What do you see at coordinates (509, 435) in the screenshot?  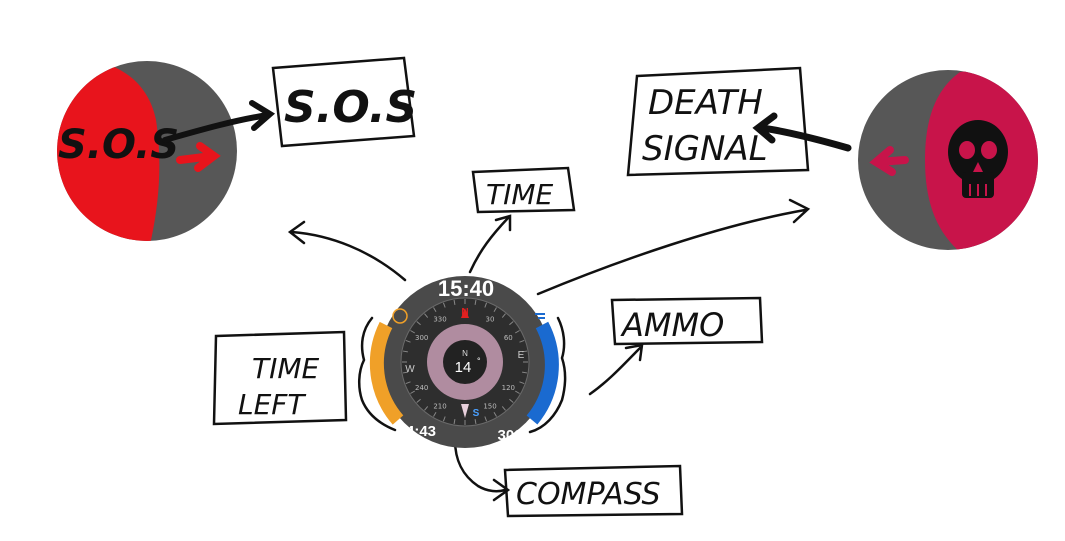 I see `hud-ammo: 300` at bounding box center [509, 435].